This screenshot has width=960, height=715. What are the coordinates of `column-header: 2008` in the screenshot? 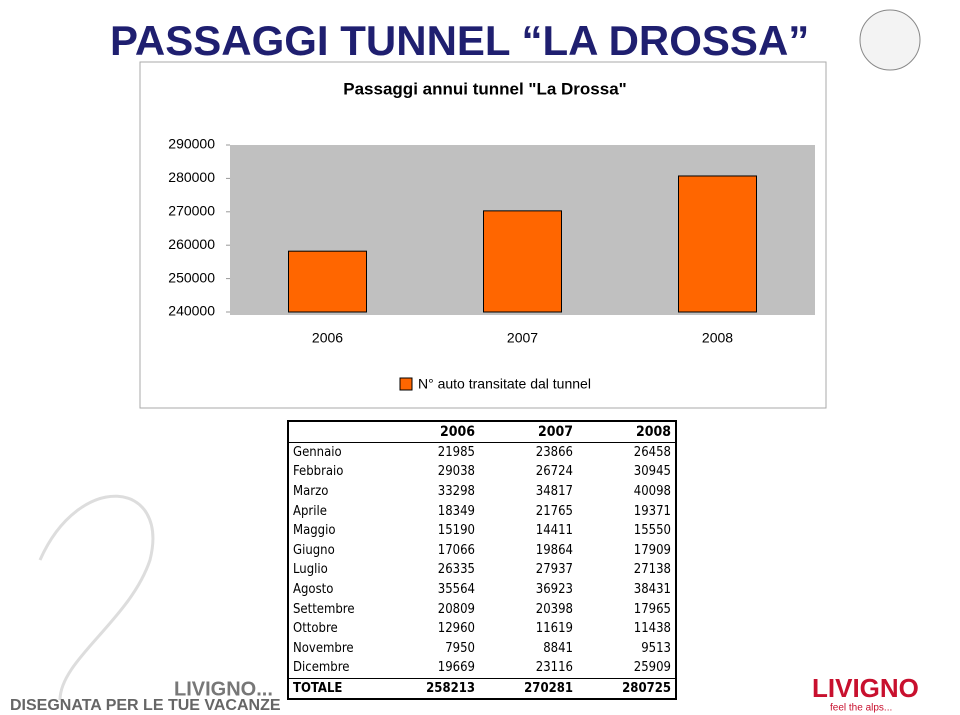 It's located at (626, 432).